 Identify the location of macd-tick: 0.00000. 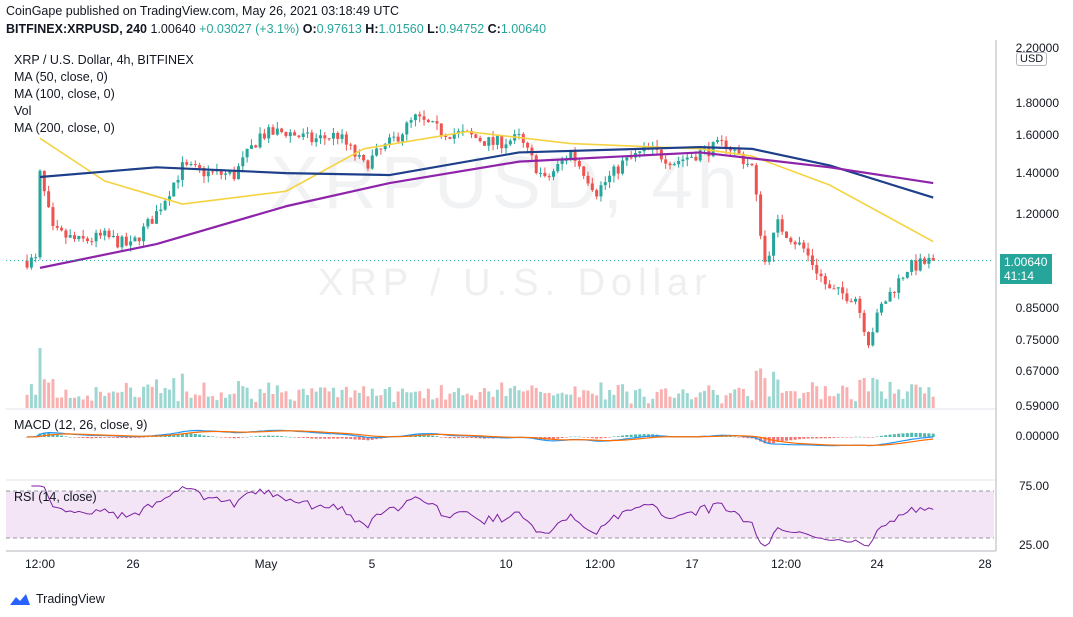
(1037, 436).